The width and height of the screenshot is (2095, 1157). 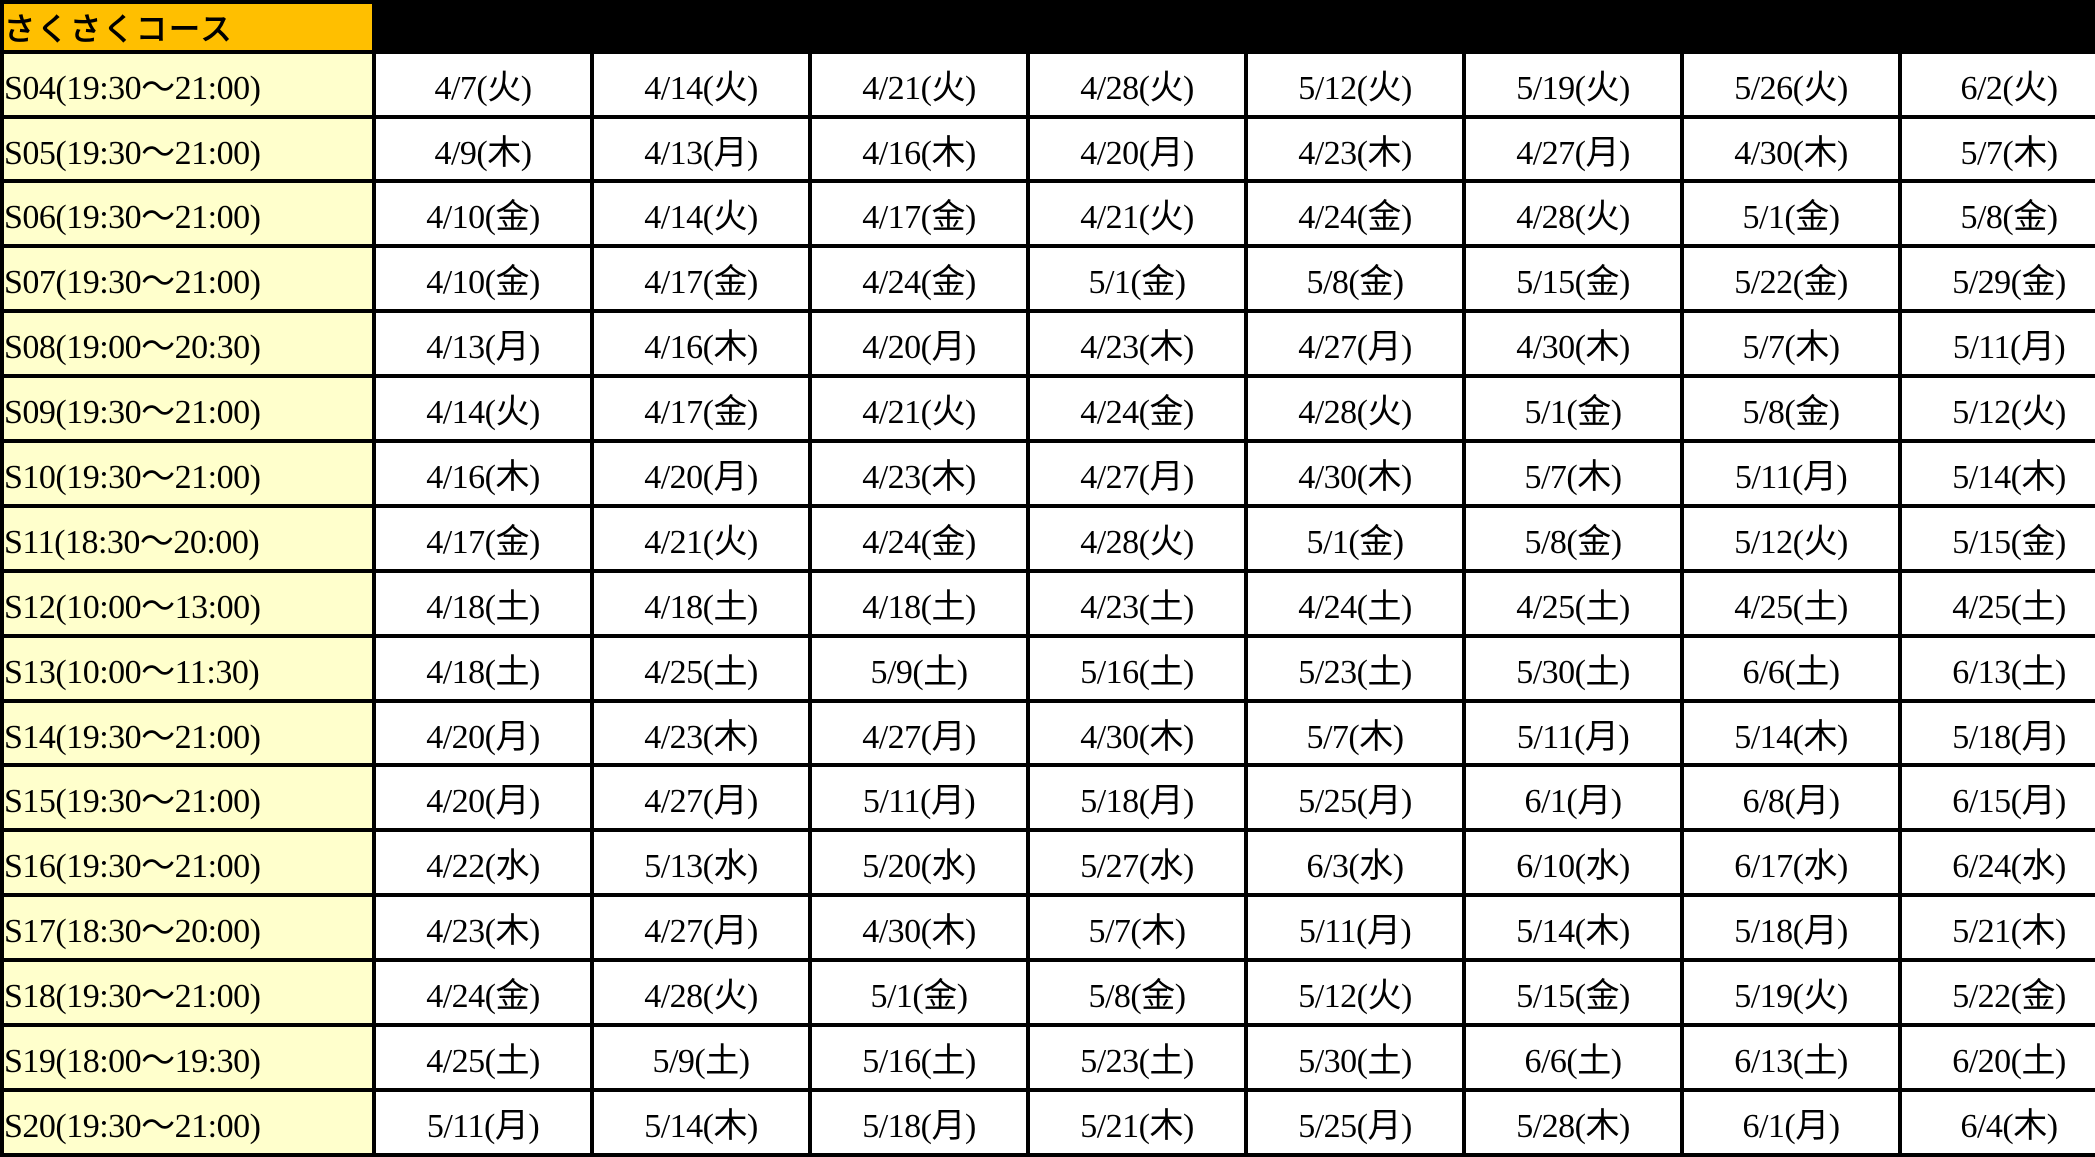 I want to click on session-date-cell: 6/13(土), so click(x=1791, y=1057).